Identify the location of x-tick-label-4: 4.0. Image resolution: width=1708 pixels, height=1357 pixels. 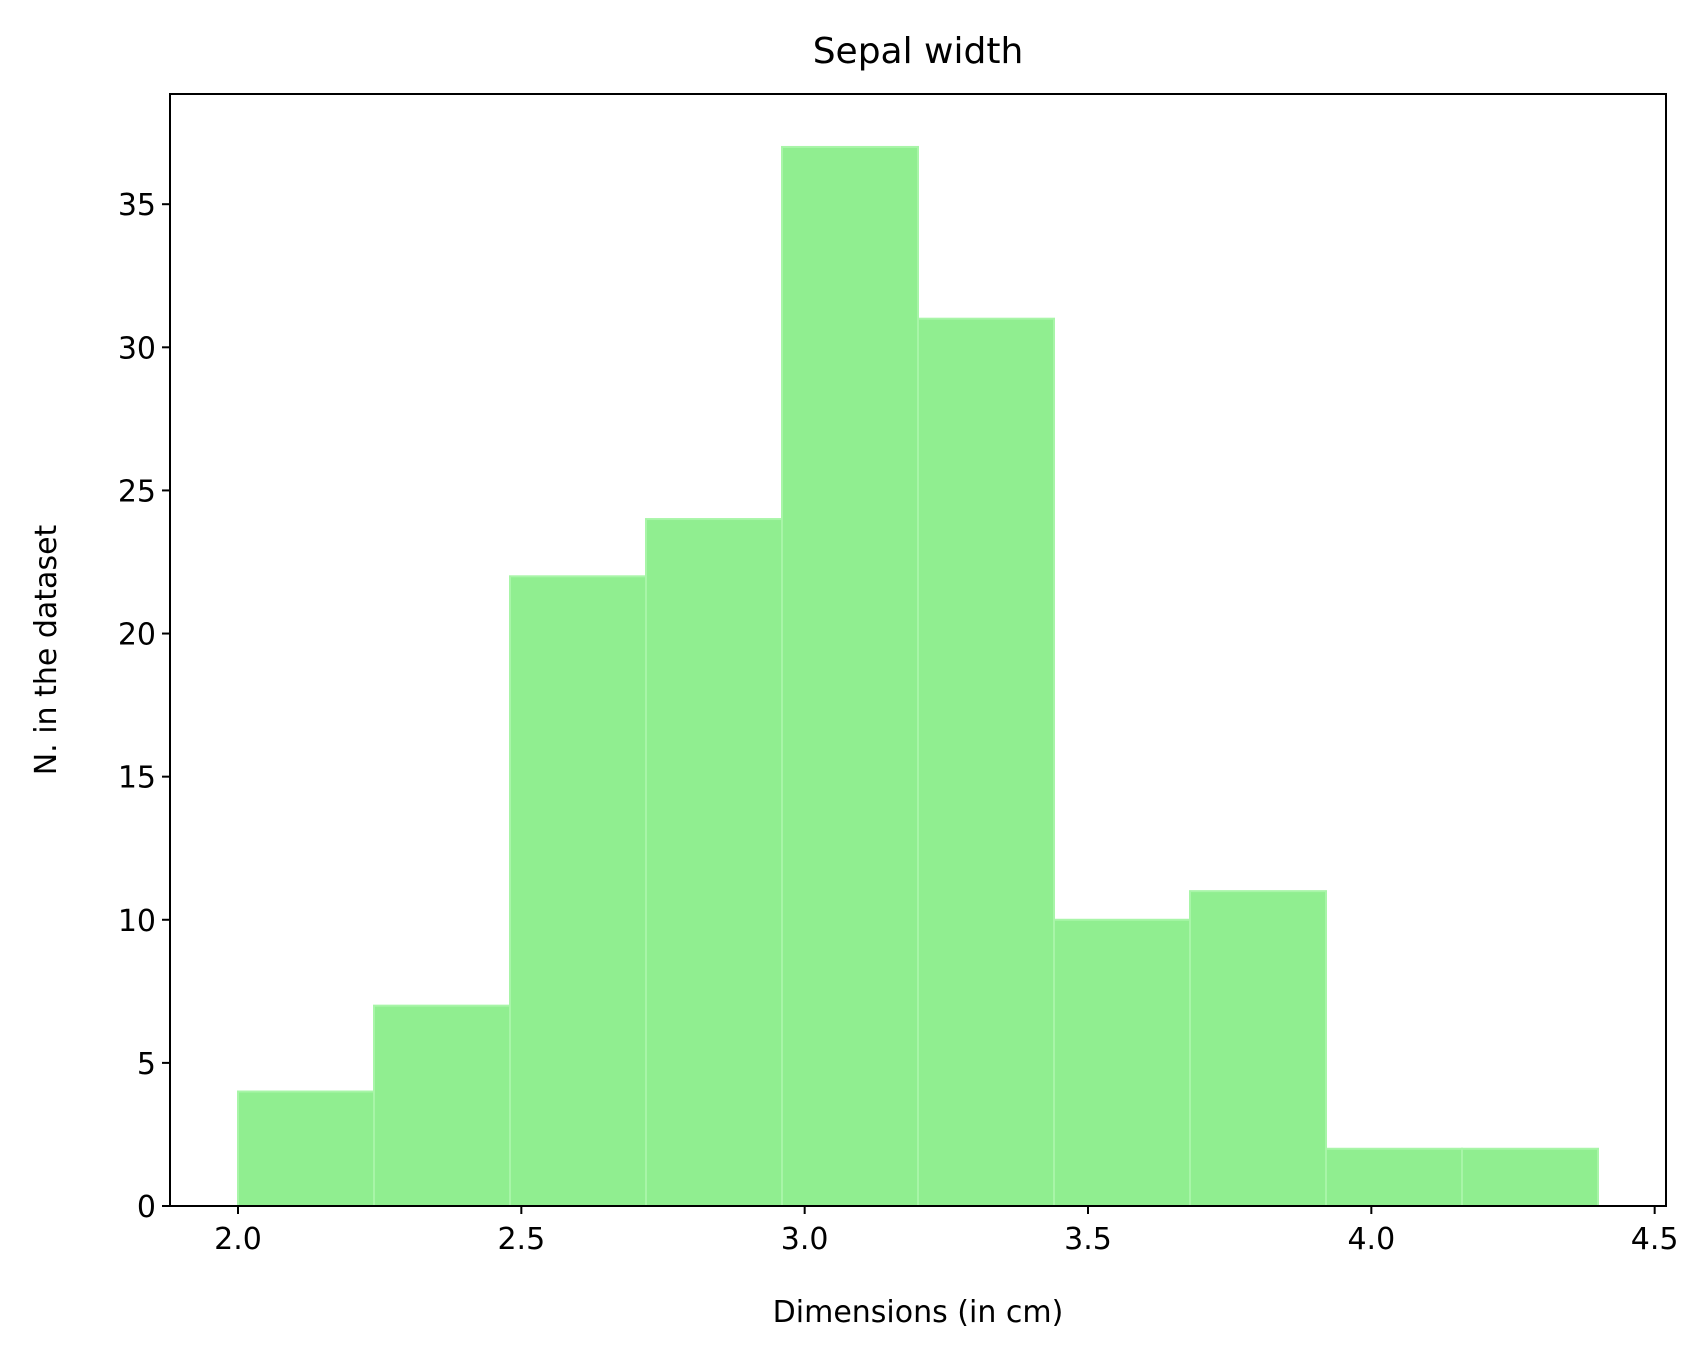
(1371, 1239).